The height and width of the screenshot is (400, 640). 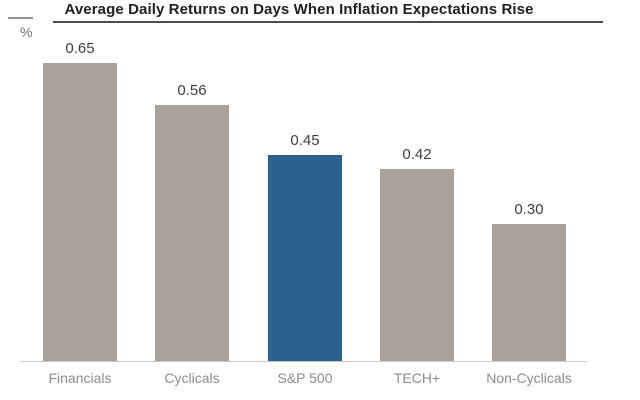 I want to click on bar-value-label: 0.65, so click(x=80, y=48).